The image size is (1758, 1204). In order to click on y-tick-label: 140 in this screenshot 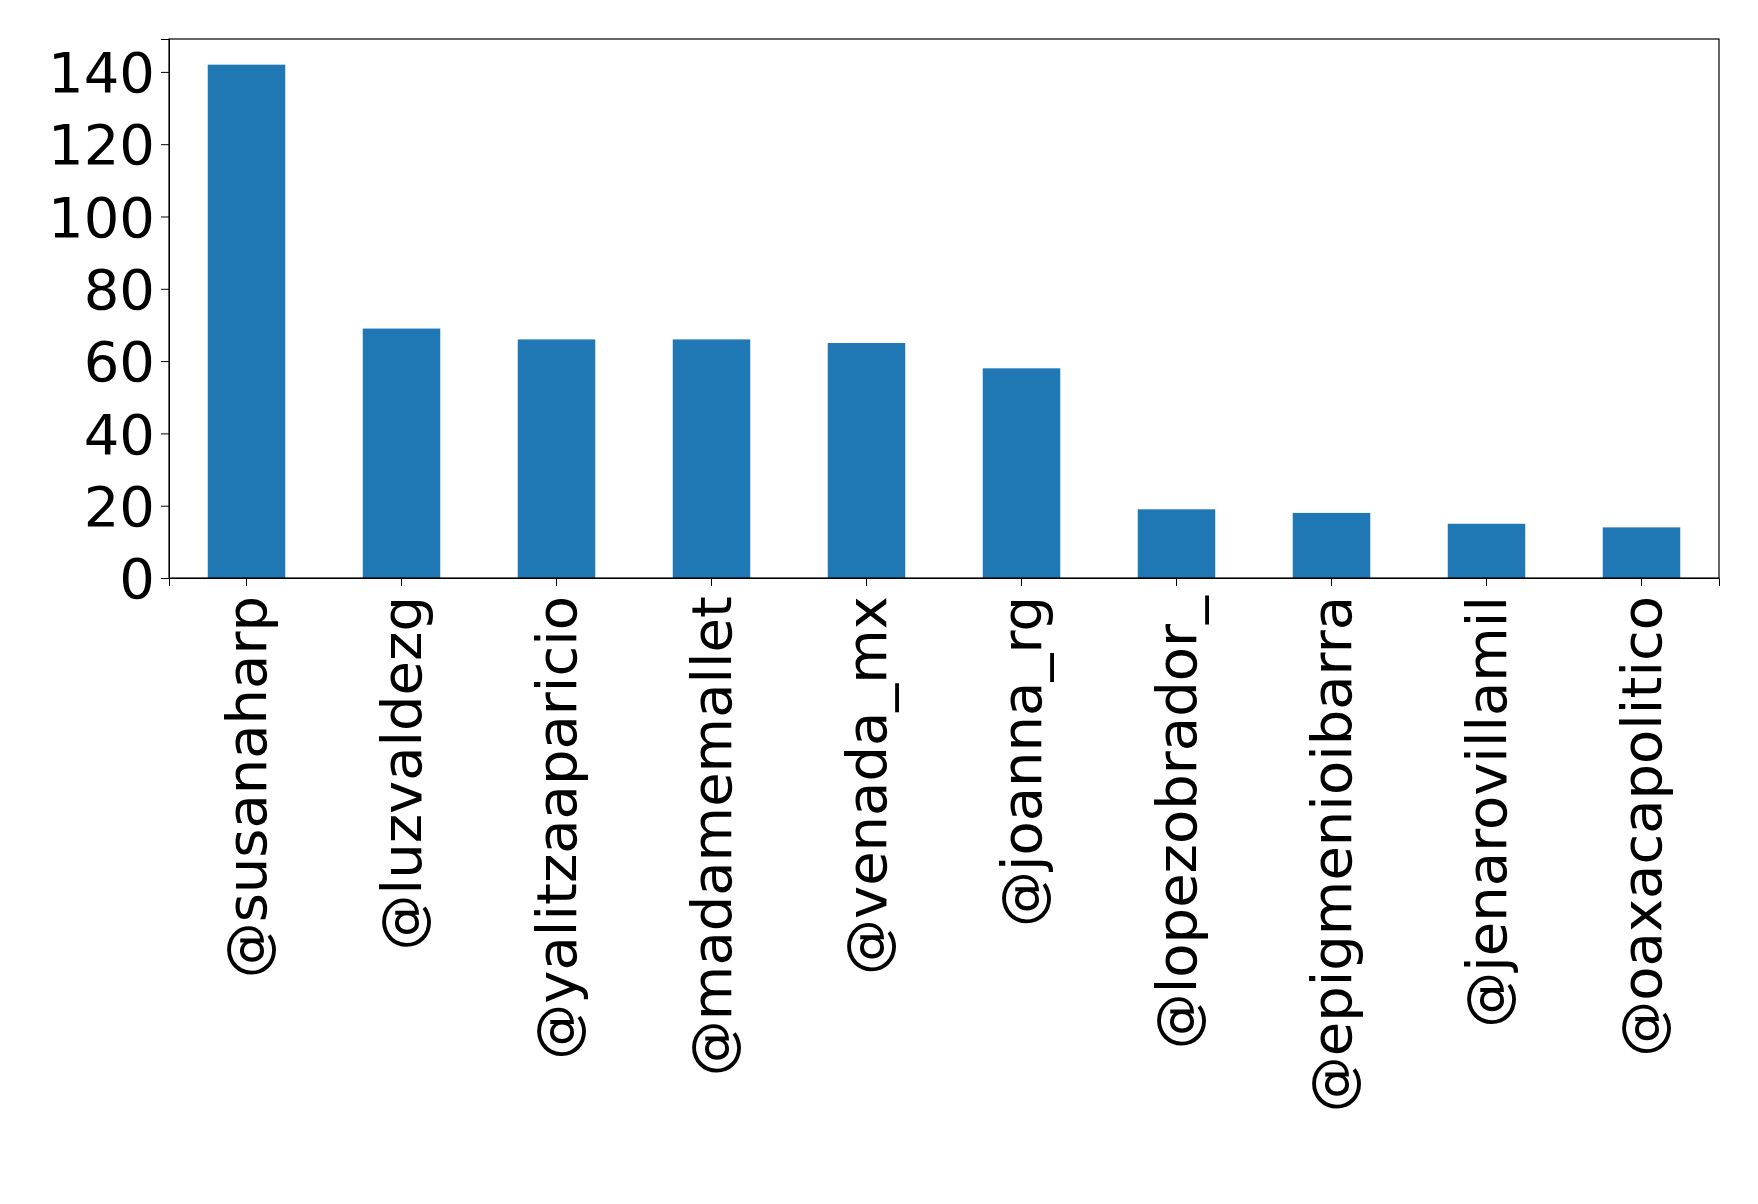, I will do `click(101, 72)`.